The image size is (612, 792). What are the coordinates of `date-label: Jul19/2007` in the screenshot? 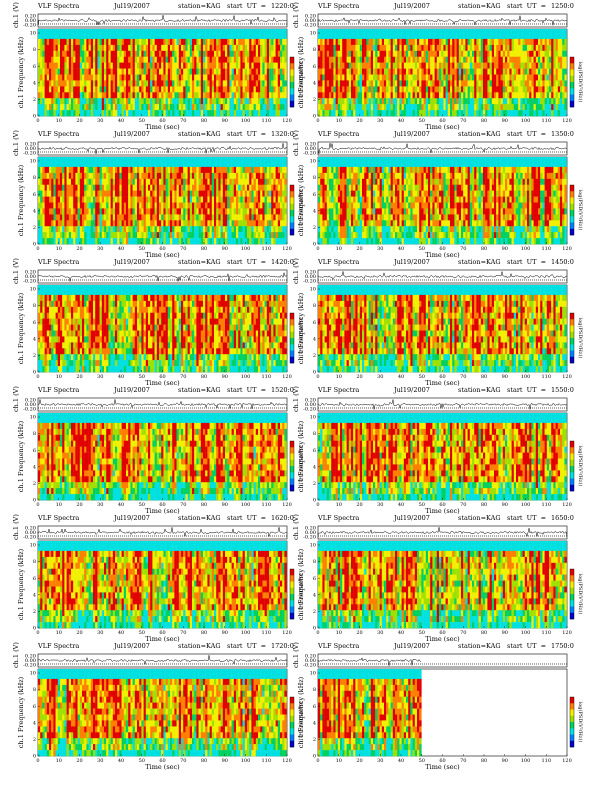 It's located at (412, 6).